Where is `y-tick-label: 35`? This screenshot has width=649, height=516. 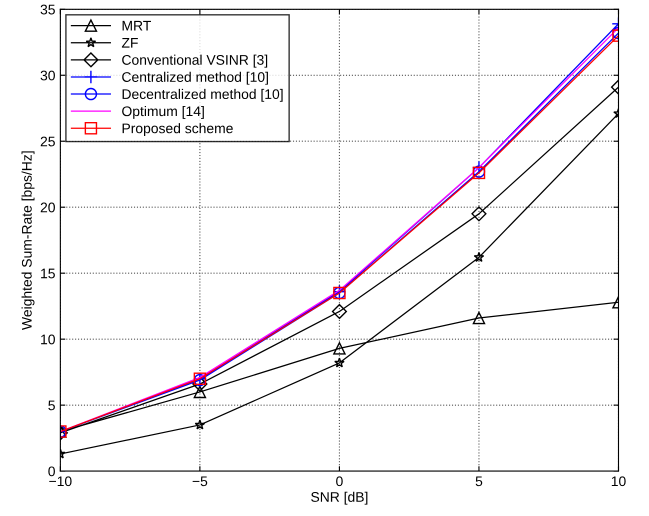
y-tick-label: 35 is located at coordinates (47, 9).